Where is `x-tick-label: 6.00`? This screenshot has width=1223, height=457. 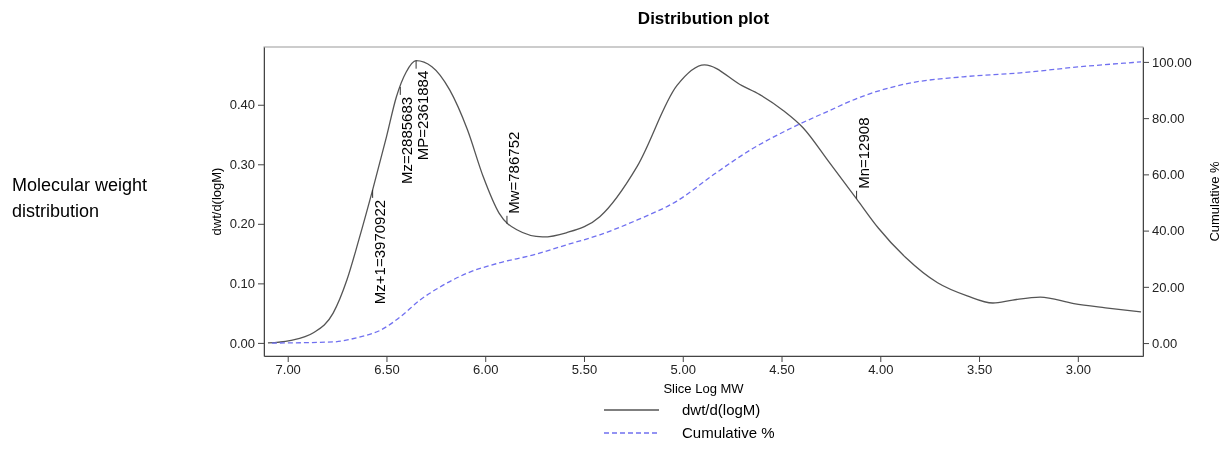
x-tick-label: 6.00 is located at coordinates (486, 370).